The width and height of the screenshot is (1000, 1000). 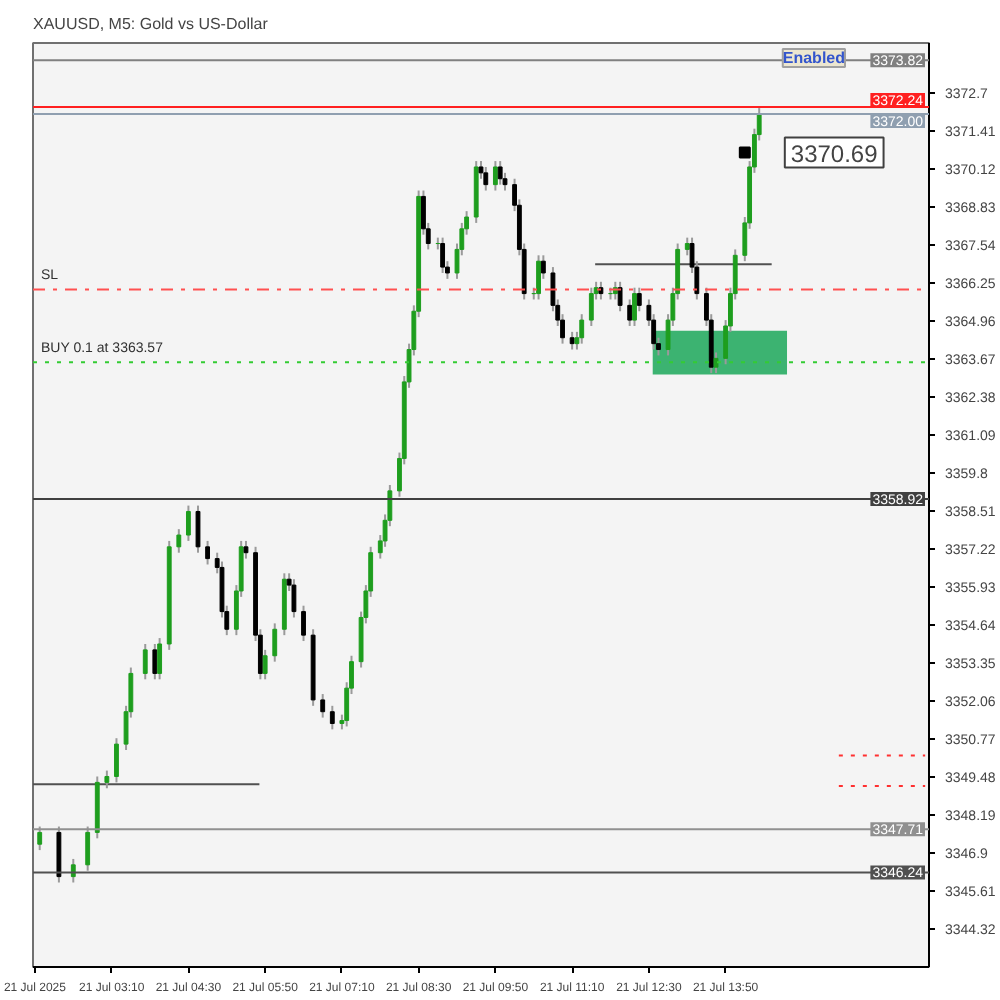 What do you see at coordinates (834, 153) in the screenshot?
I see `annotation: 3370.69` at bounding box center [834, 153].